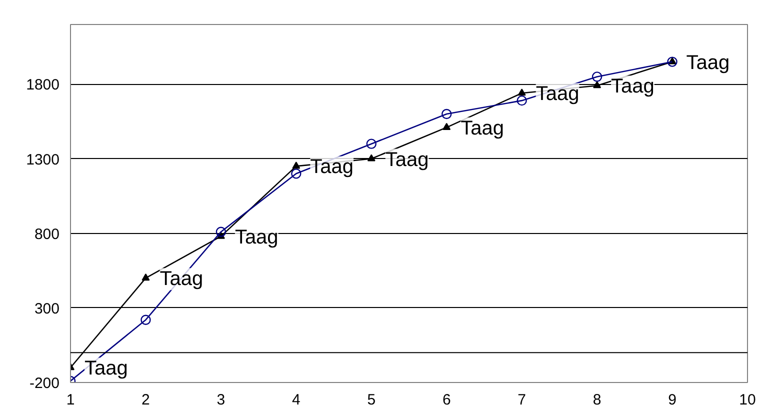 Image resolution: width=759 pixels, height=407 pixels. I want to click on x-tick-label: 1, so click(70, 399).